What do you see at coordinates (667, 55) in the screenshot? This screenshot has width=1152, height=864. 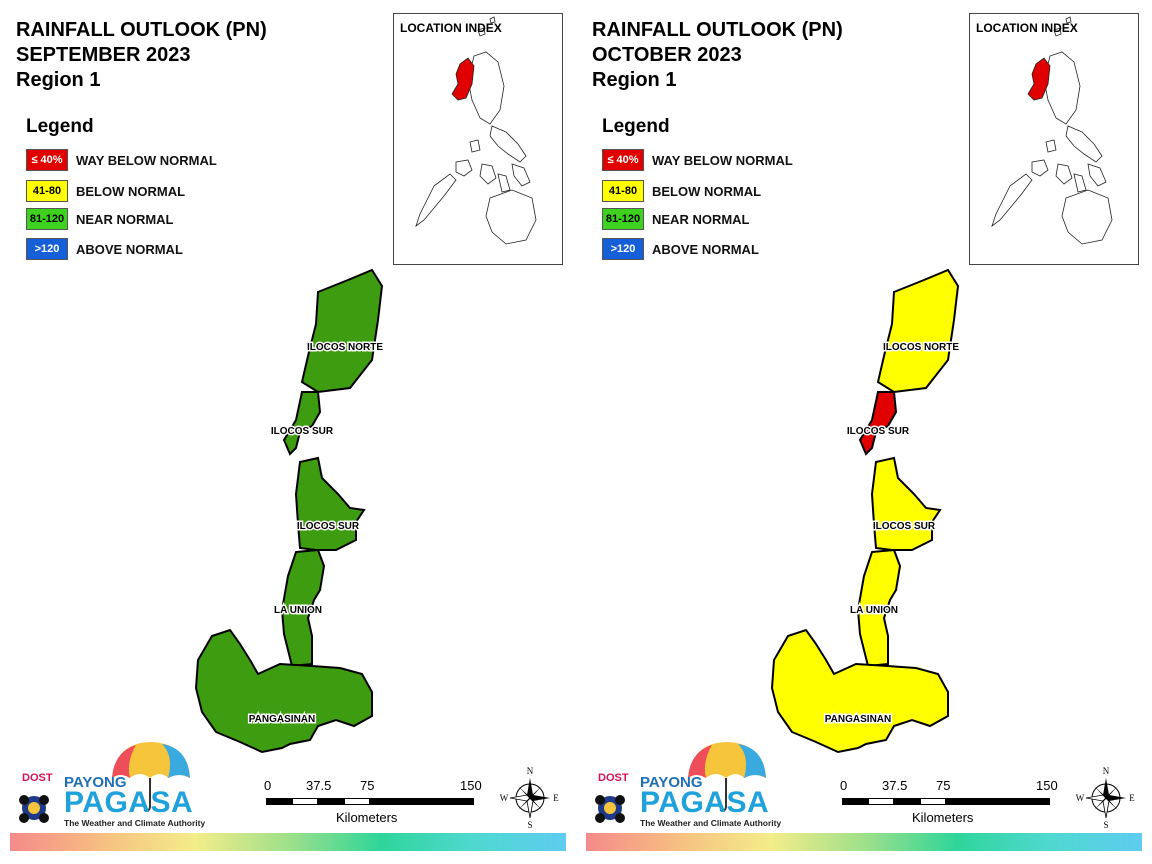 I see `title-line-2: OCTOBER 2023` at bounding box center [667, 55].